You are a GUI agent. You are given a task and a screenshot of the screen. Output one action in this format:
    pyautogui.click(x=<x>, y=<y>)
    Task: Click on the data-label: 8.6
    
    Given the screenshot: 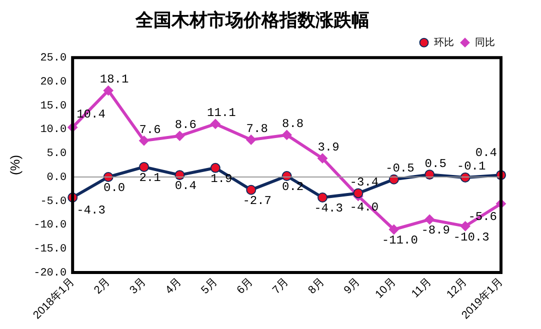 What is the action you would take?
    pyautogui.click(x=185, y=125)
    